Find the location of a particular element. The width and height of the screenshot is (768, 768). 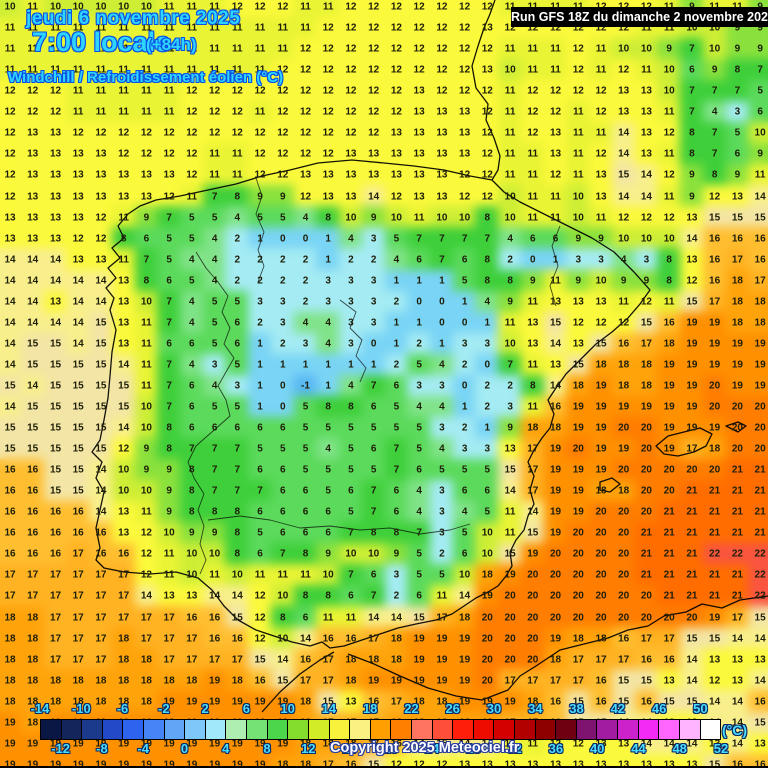

grid-value: 1 is located at coordinates (260, 364).